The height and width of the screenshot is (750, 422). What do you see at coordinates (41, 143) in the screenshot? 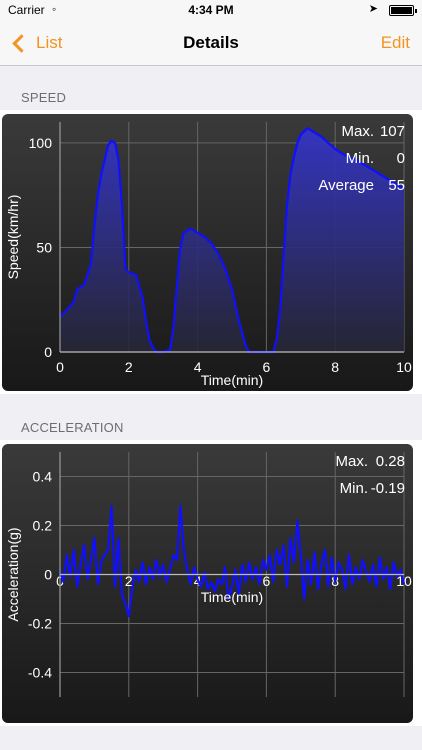
I see `speed-y-tick-label: 100` at bounding box center [41, 143].